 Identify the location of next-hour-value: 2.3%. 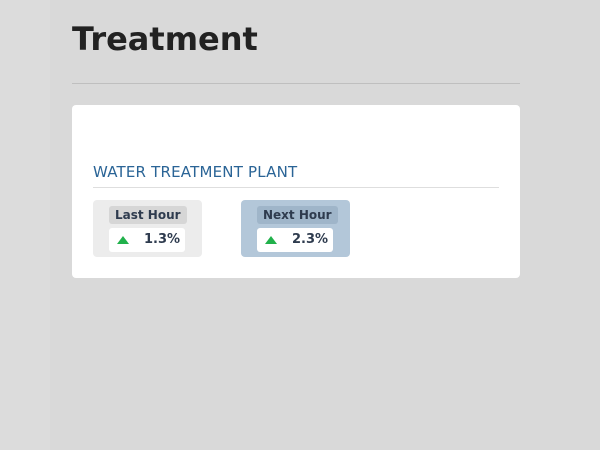
(310, 239).